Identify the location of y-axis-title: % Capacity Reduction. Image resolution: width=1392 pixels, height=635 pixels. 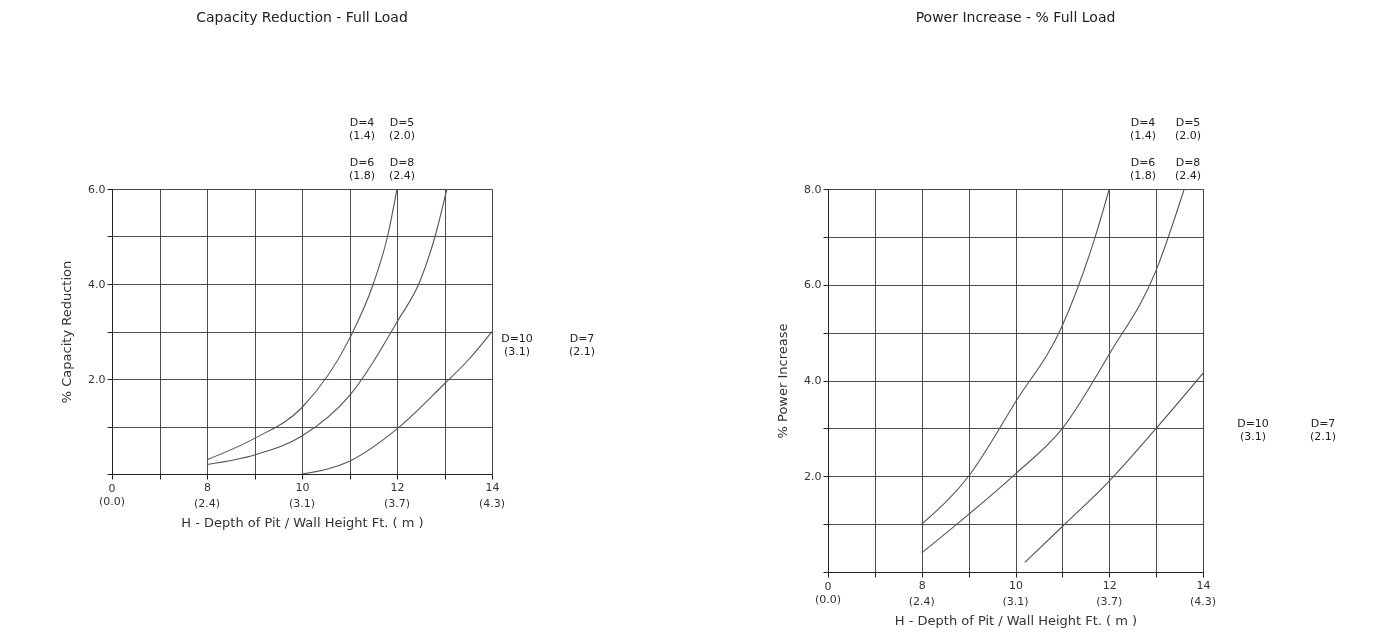
(67, 332).